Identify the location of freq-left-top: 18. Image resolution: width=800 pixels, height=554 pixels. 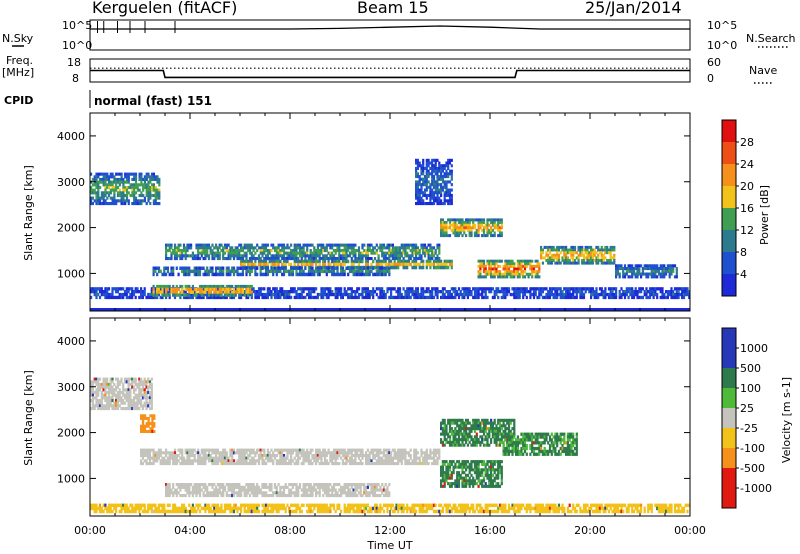
(74, 62).